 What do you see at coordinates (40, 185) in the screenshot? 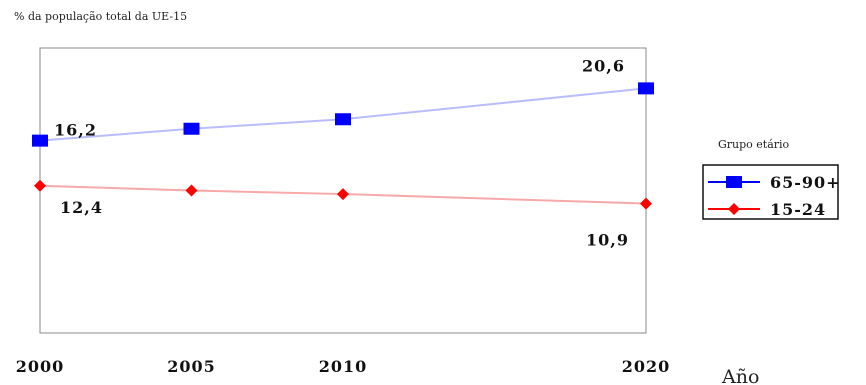
I see `data-point-15-24-2000` at bounding box center [40, 185].